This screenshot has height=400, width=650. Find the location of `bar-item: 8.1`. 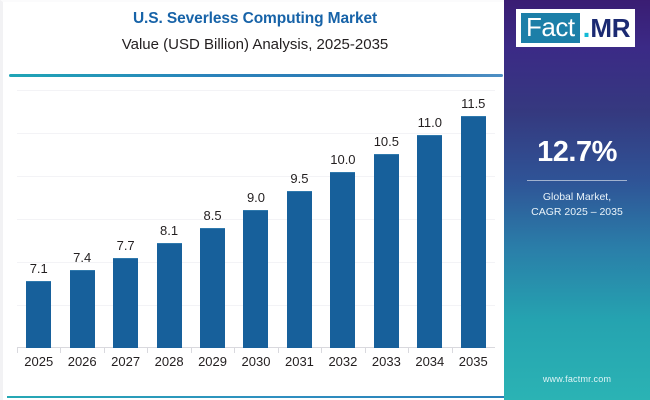

bar-item: 8.1 is located at coordinates (168, 221).